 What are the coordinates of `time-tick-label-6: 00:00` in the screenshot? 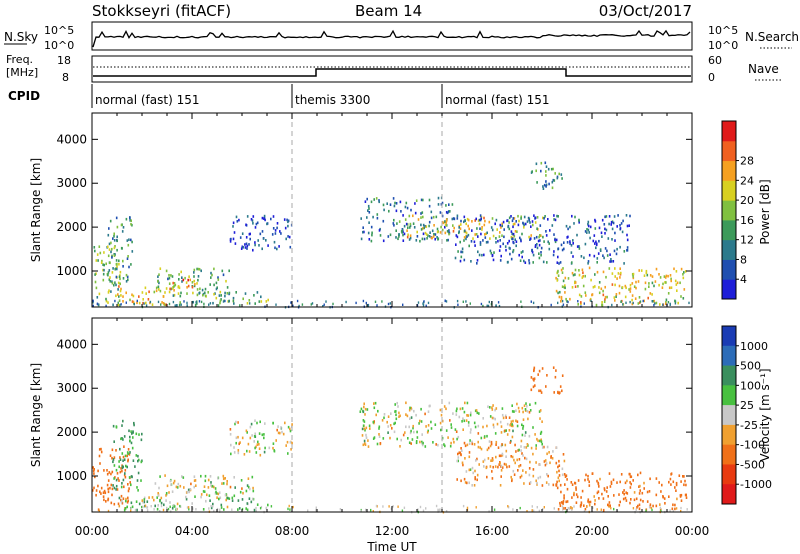 It's located at (692, 531).